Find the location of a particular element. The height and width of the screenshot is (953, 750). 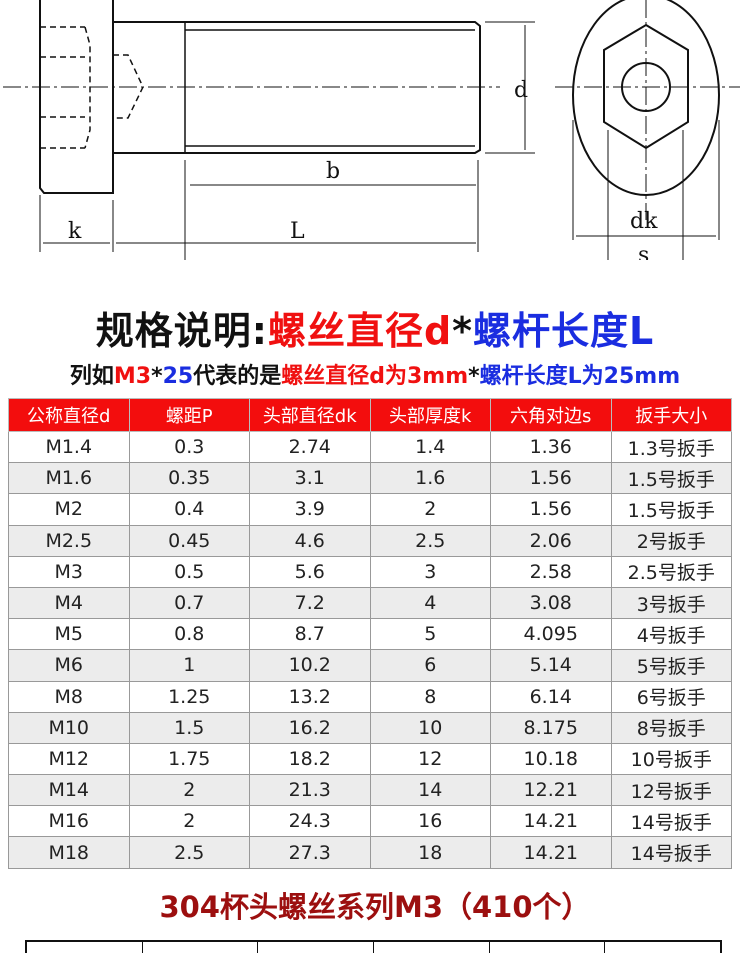

table-row: M18 2.5 27.3 18 14.21 14号扳手 is located at coordinates (370, 852).